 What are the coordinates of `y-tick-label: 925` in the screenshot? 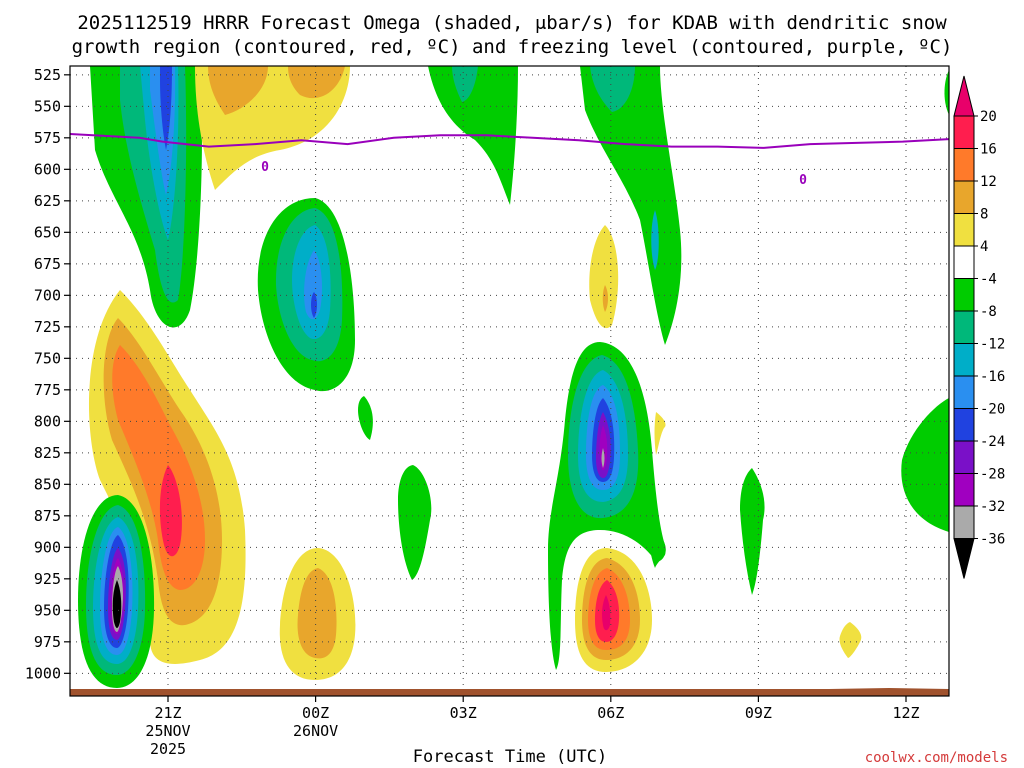 It's located at (47, 579).